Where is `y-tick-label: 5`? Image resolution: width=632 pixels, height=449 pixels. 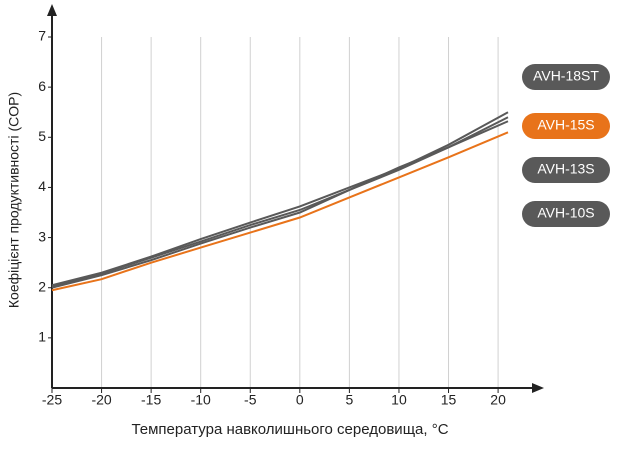 y-tick-label: 5 is located at coordinates (42, 136).